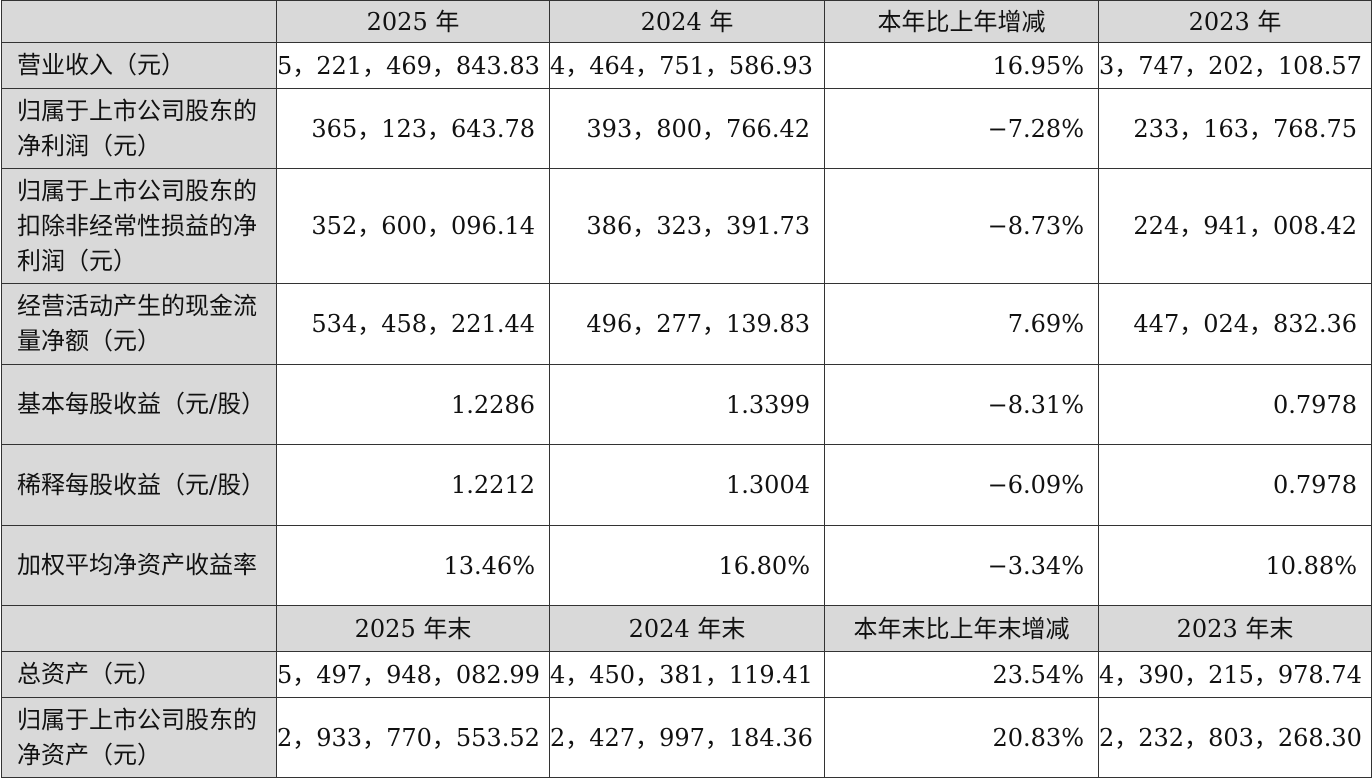 The width and height of the screenshot is (1372, 780). I want to click on cell-2025: 13.46%, so click(413, 565).